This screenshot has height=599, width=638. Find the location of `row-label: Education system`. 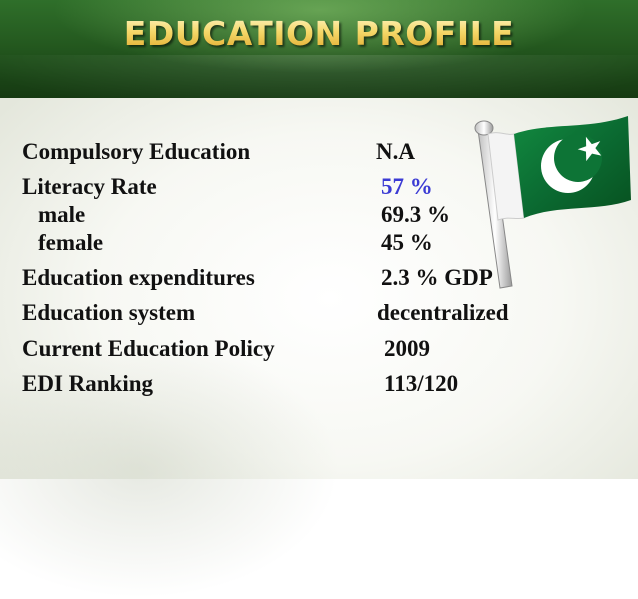

row-label: Education system is located at coordinates (109, 312).